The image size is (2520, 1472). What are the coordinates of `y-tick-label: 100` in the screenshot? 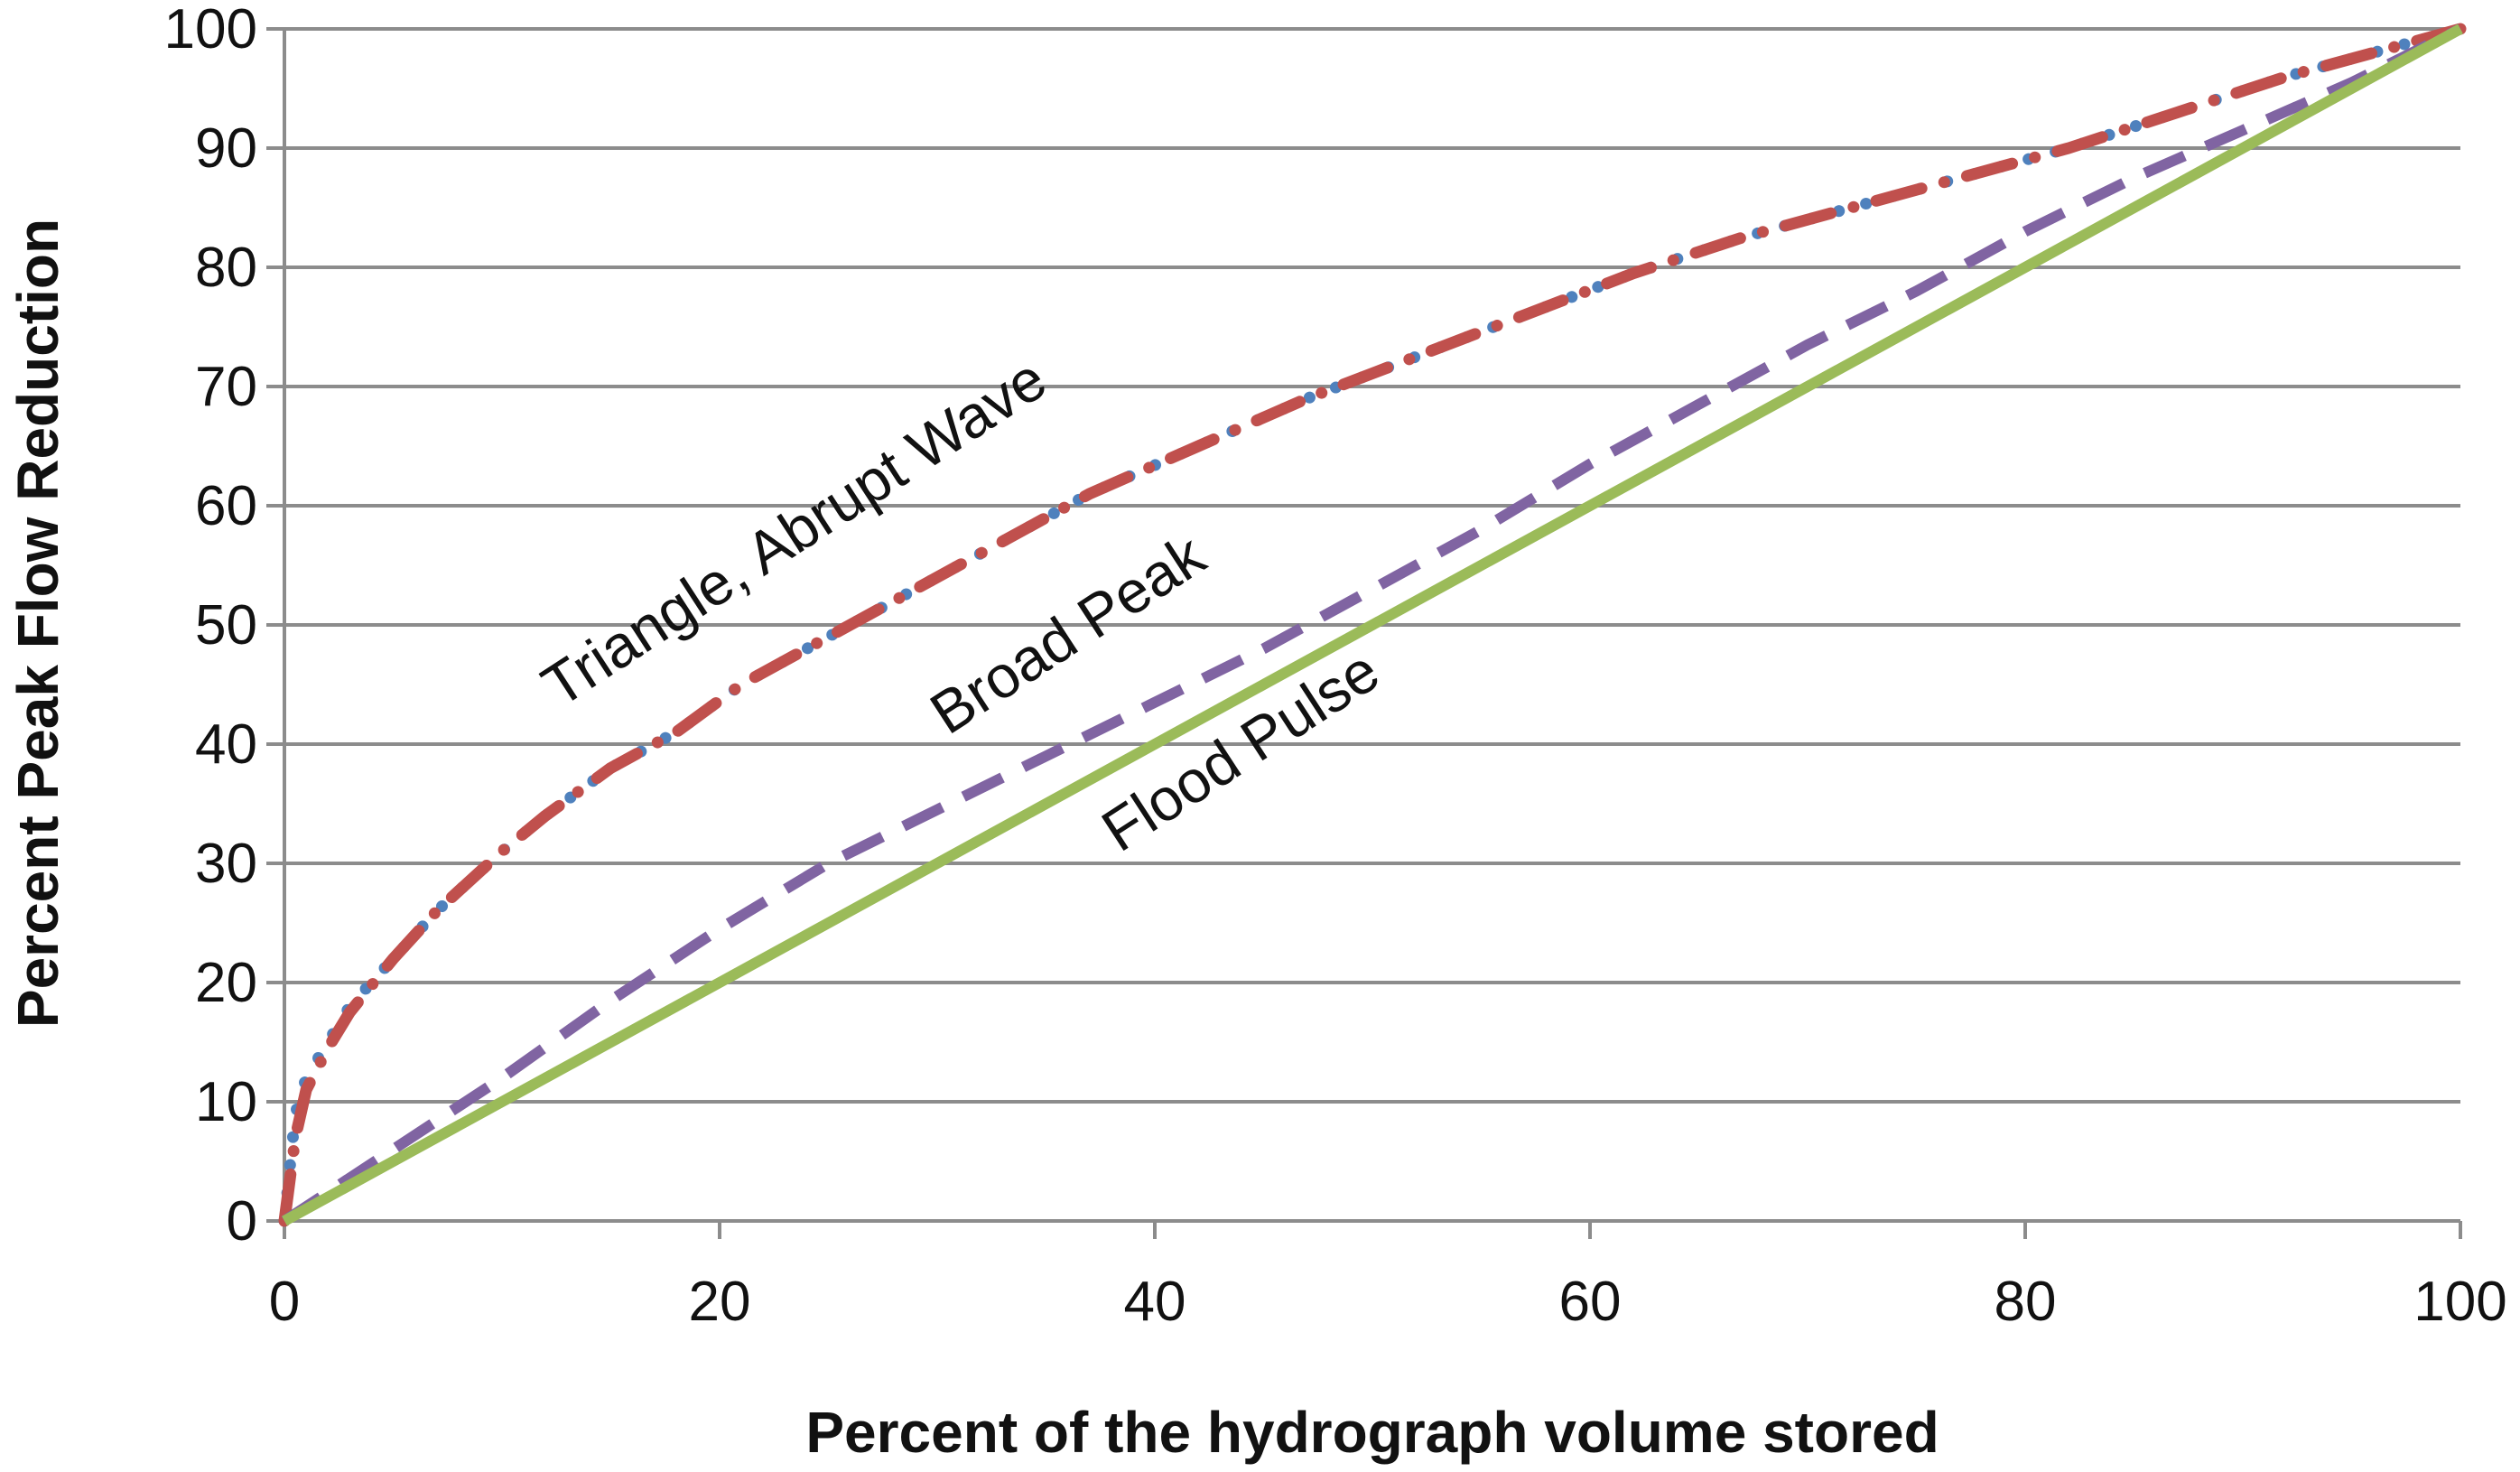 It's located at (210, 30).